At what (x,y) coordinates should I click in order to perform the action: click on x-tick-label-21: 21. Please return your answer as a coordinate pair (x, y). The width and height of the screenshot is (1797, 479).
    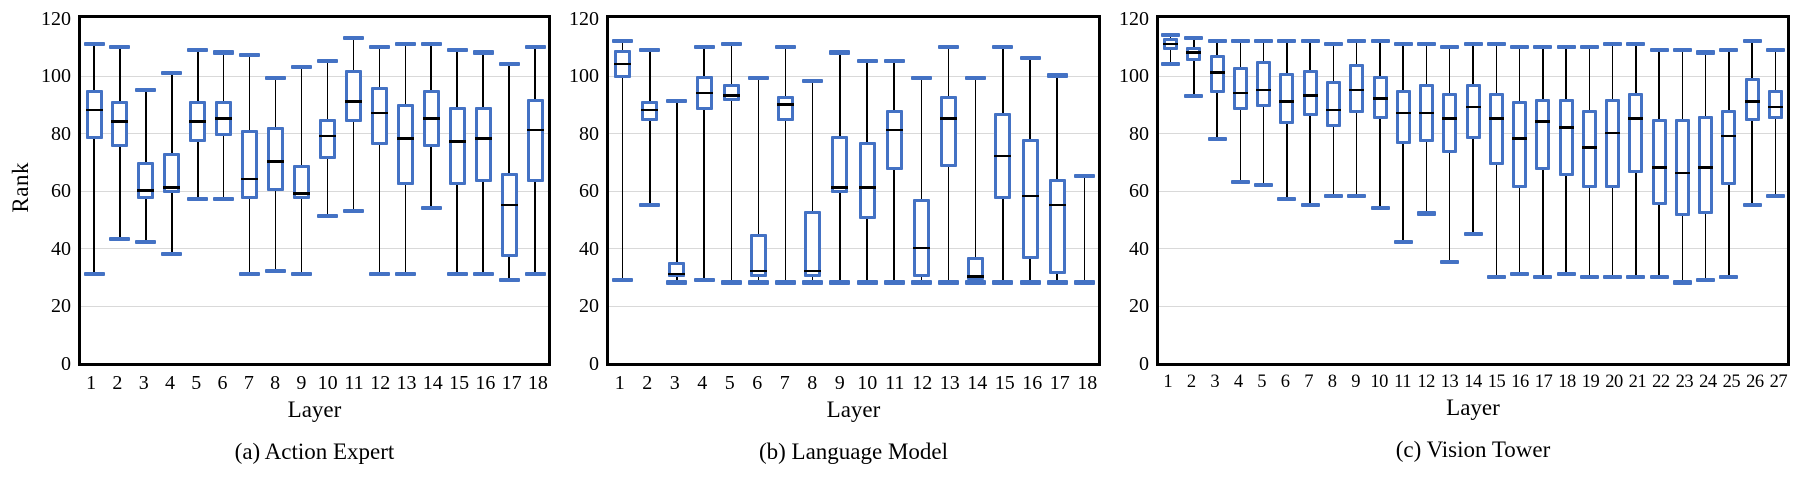
    Looking at the image, I should click on (1637, 382).